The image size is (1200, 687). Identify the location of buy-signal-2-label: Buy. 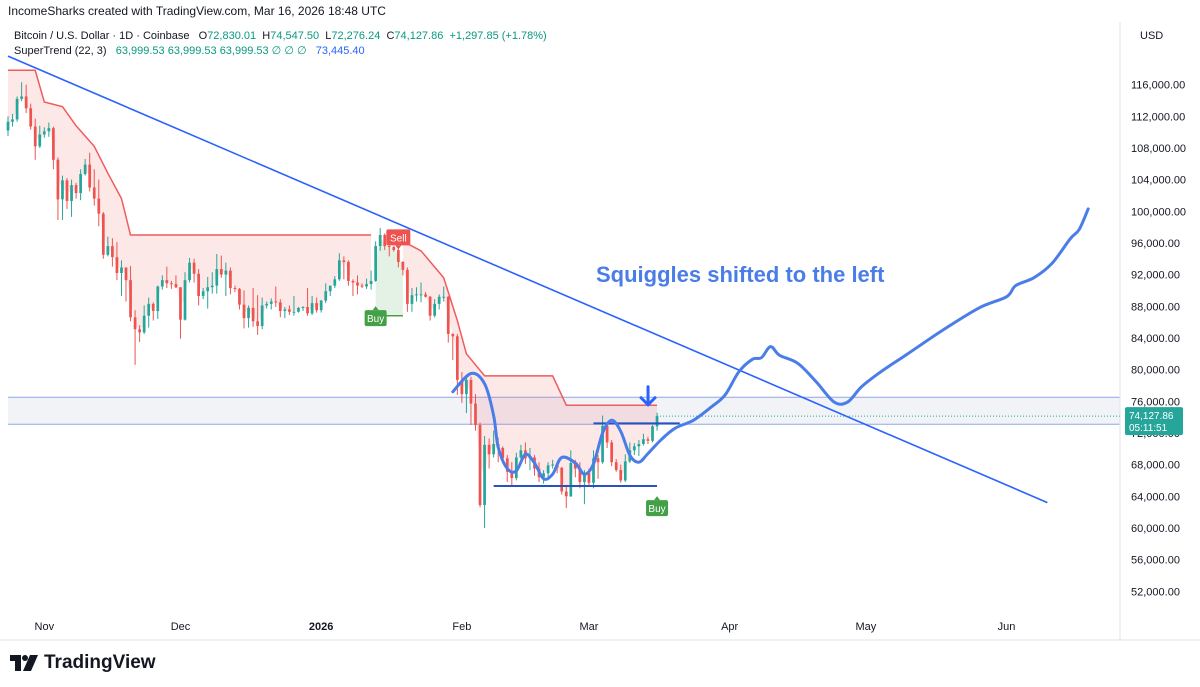
(656, 509).